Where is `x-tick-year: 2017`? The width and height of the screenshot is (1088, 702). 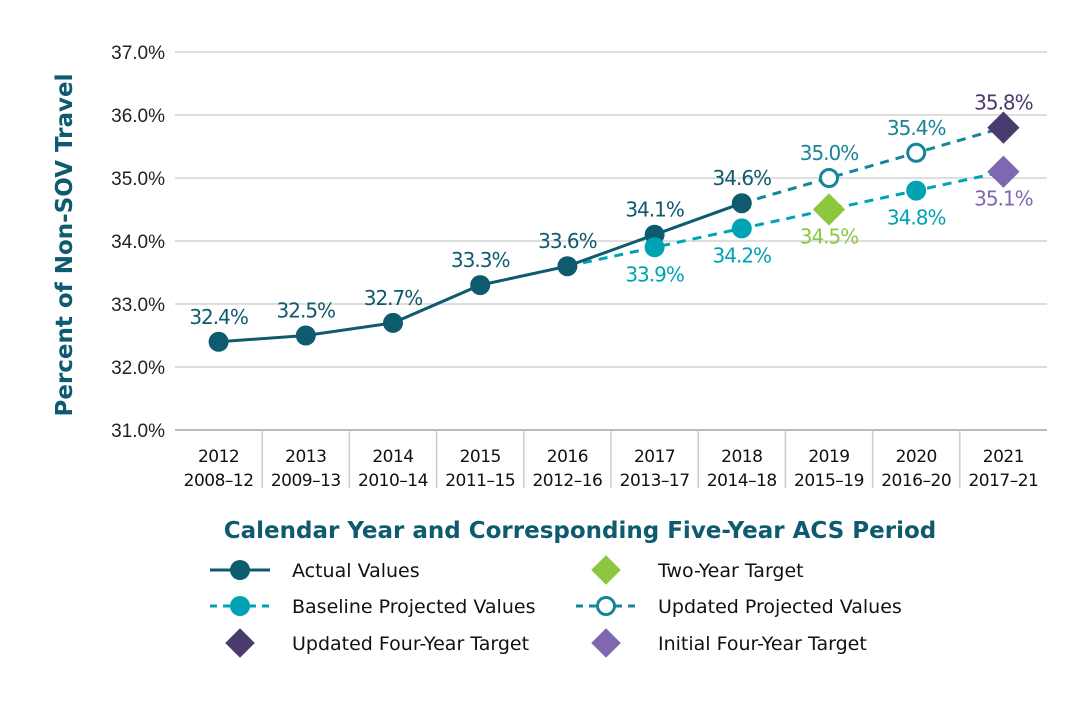
x-tick-year: 2017 is located at coordinates (654, 457).